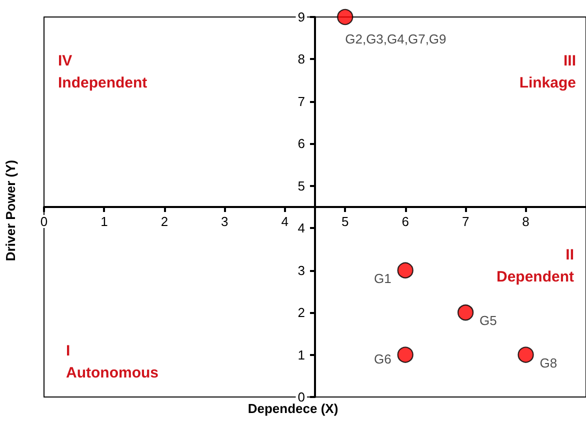 The image size is (586, 421). I want to click on y-tick-label: 9, so click(301, 17).